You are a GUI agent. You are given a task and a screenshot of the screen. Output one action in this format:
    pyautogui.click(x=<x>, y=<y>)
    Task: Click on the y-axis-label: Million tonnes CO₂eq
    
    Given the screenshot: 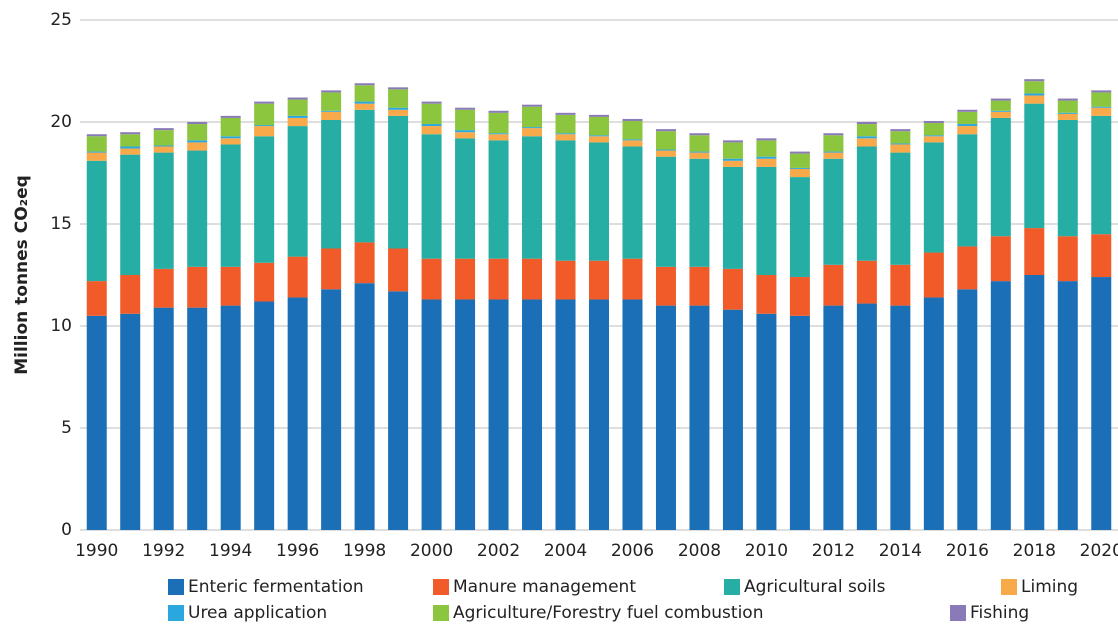 What is the action you would take?
    pyautogui.click(x=22, y=275)
    